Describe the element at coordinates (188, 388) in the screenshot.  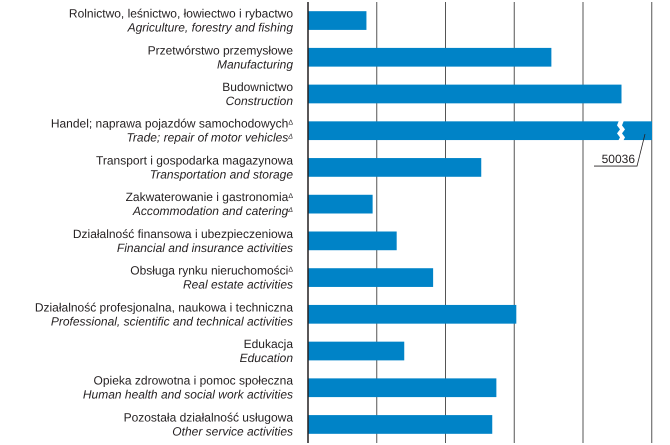
I see `y-tick-label: Opieka zdrowotna i pomoc społeczna Human health and social work activities` at that location.